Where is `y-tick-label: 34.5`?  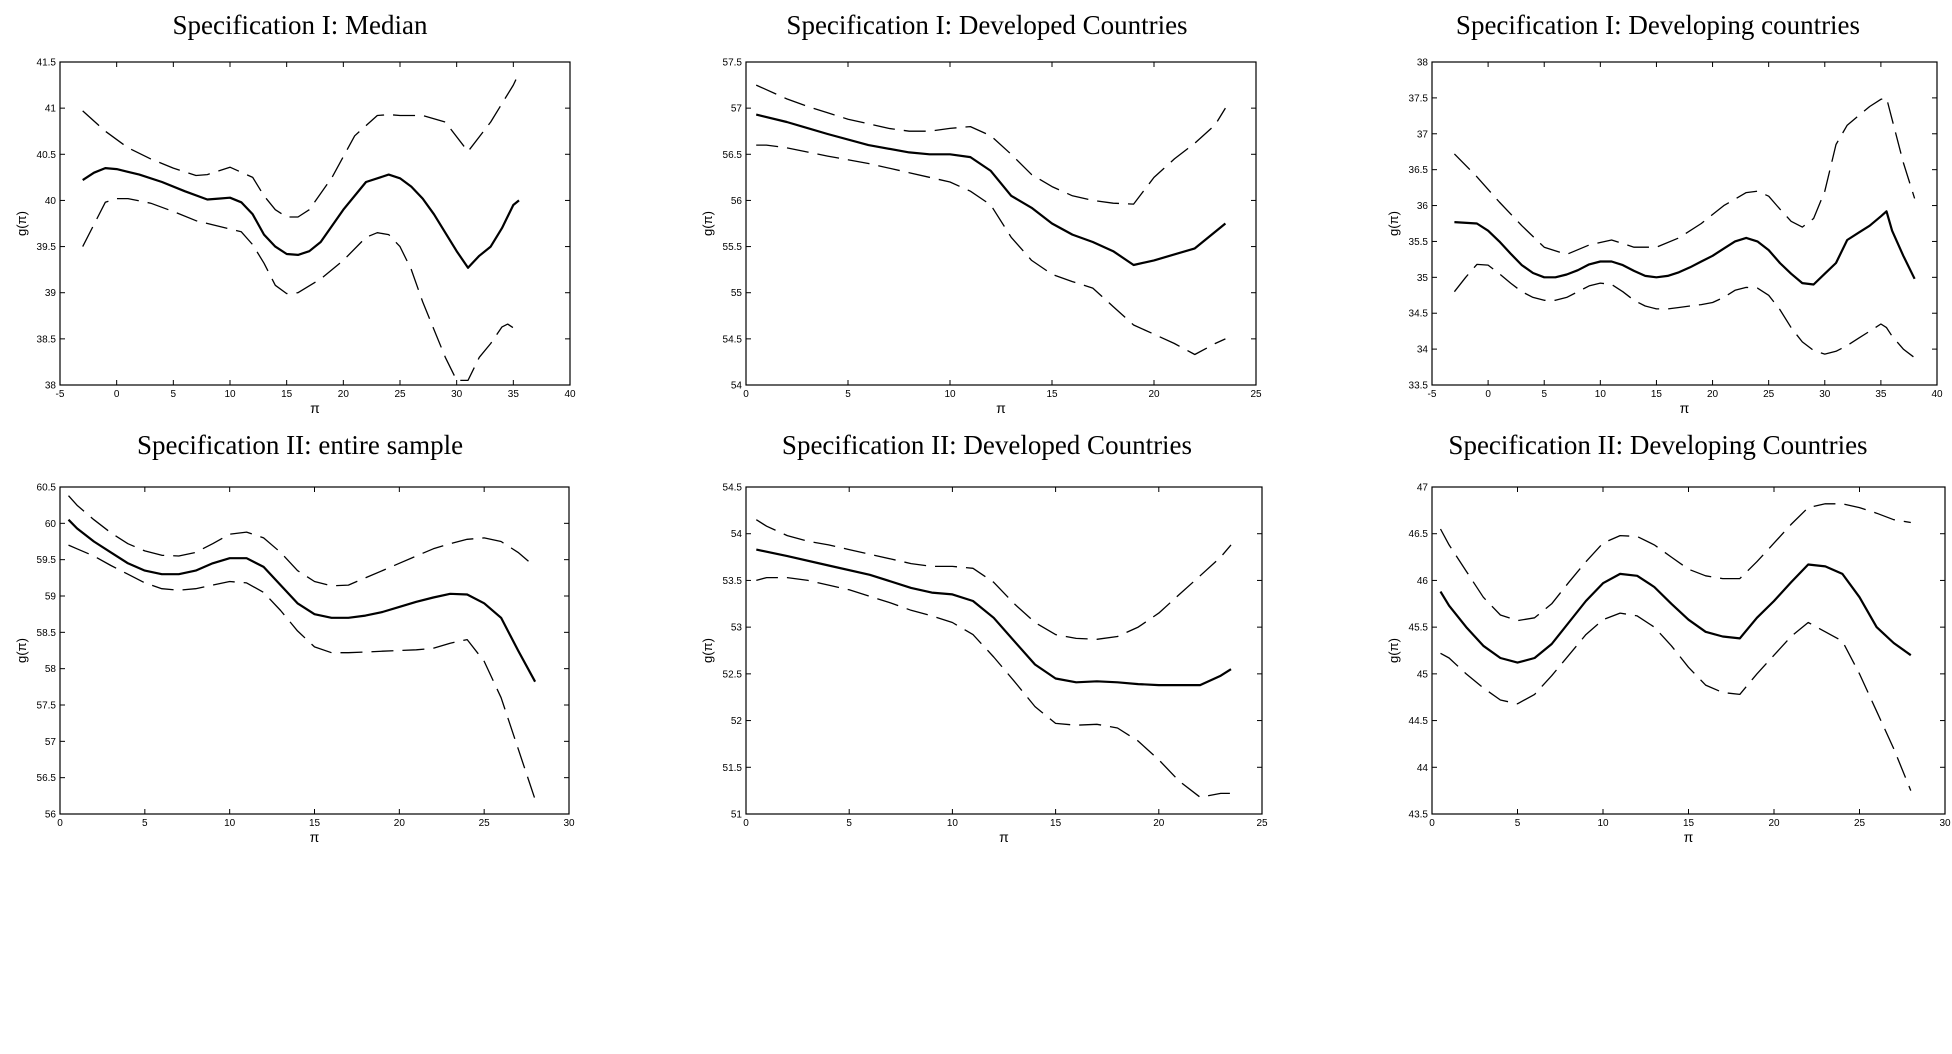 y-tick-label: 34.5 is located at coordinates (1419, 314).